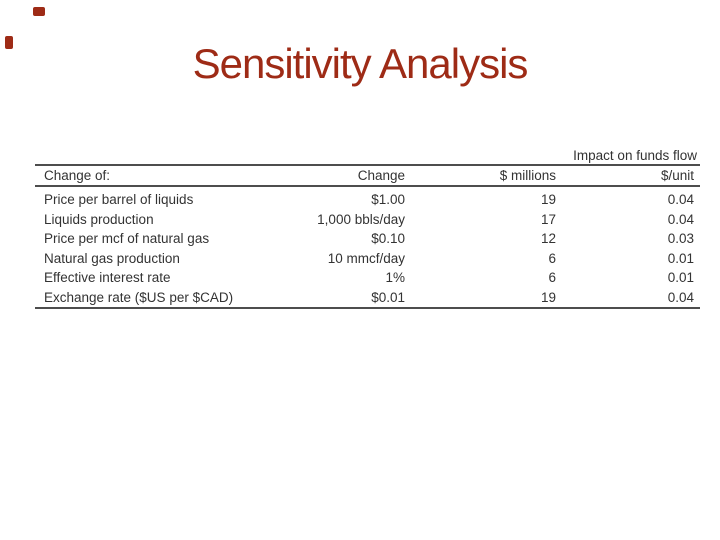 The image size is (720, 540). What do you see at coordinates (680, 239) in the screenshot?
I see `row-per-unit-value: 0.03` at bounding box center [680, 239].